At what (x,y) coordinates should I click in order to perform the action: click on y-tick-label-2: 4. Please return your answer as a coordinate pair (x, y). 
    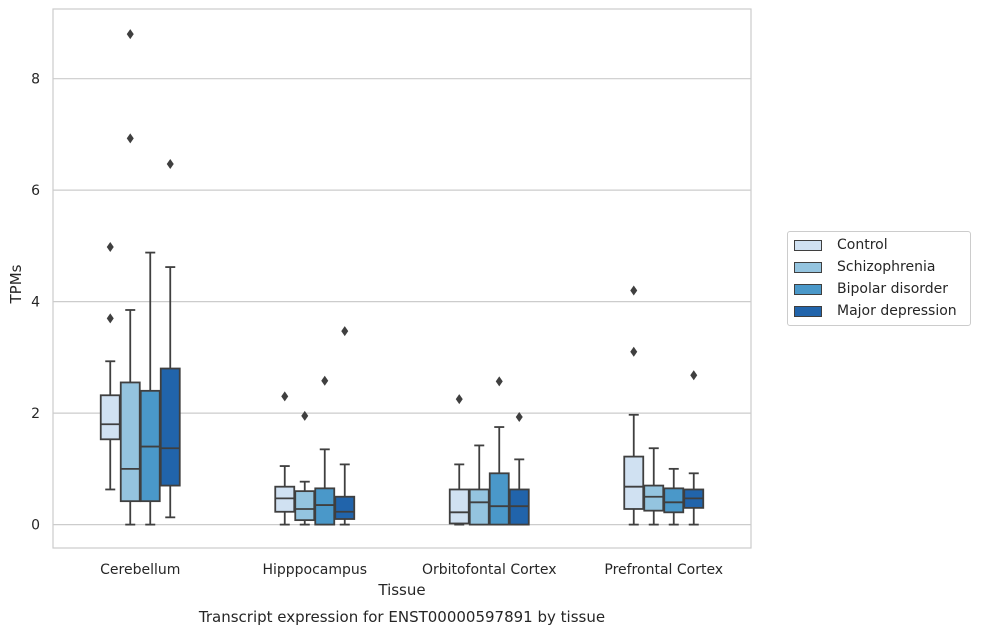
    Looking at the image, I should click on (35, 303).